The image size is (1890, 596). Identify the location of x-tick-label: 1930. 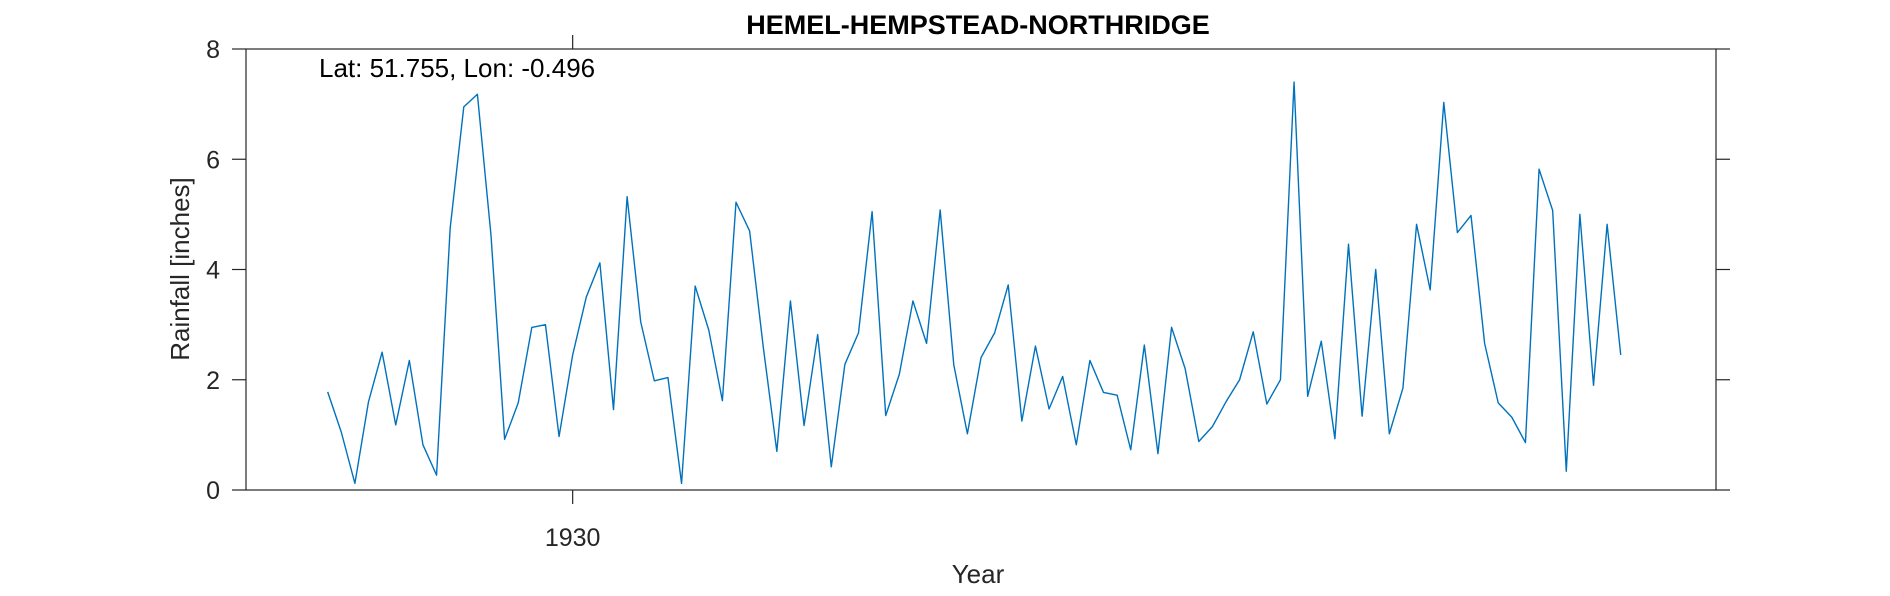
(573, 538).